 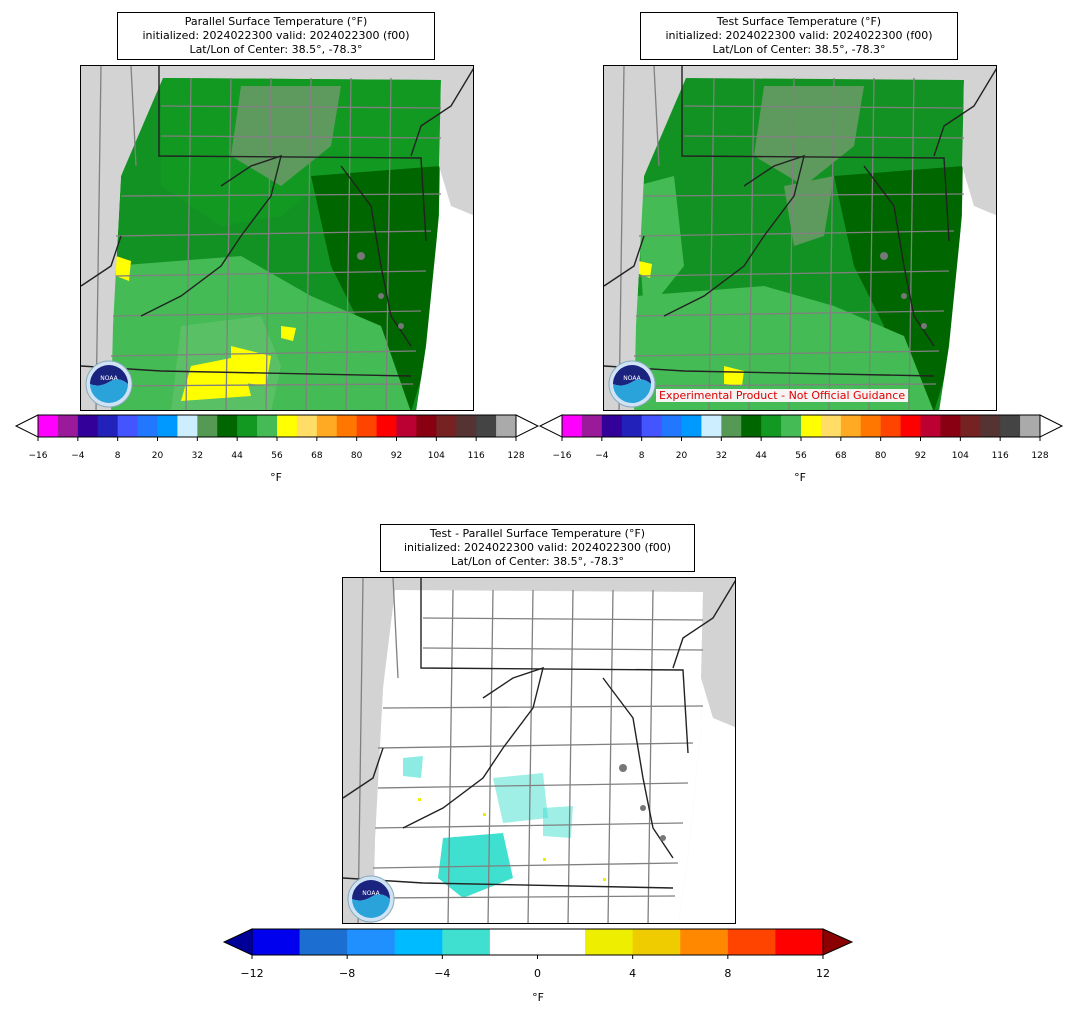 I want to click on map-difference: NOAA, so click(x=539, y=750).